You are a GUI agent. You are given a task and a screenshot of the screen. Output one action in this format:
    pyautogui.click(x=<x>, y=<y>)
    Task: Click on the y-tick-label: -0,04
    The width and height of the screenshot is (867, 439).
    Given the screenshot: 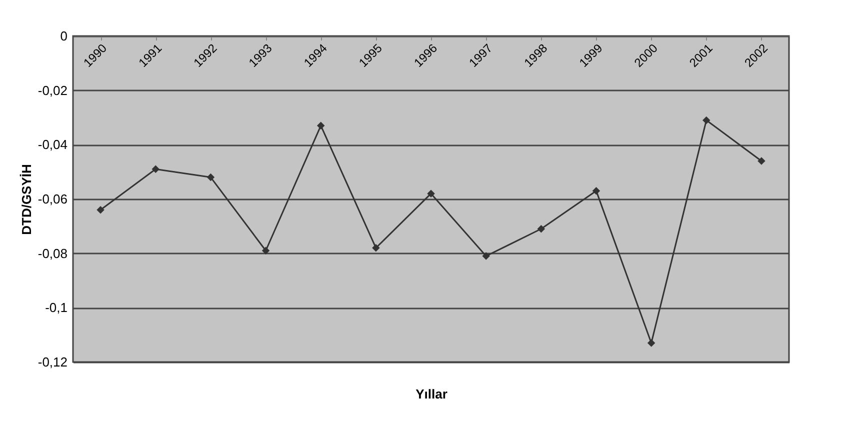 What is the action you would take?
    pyautogui.click(x=53, y=144)
    